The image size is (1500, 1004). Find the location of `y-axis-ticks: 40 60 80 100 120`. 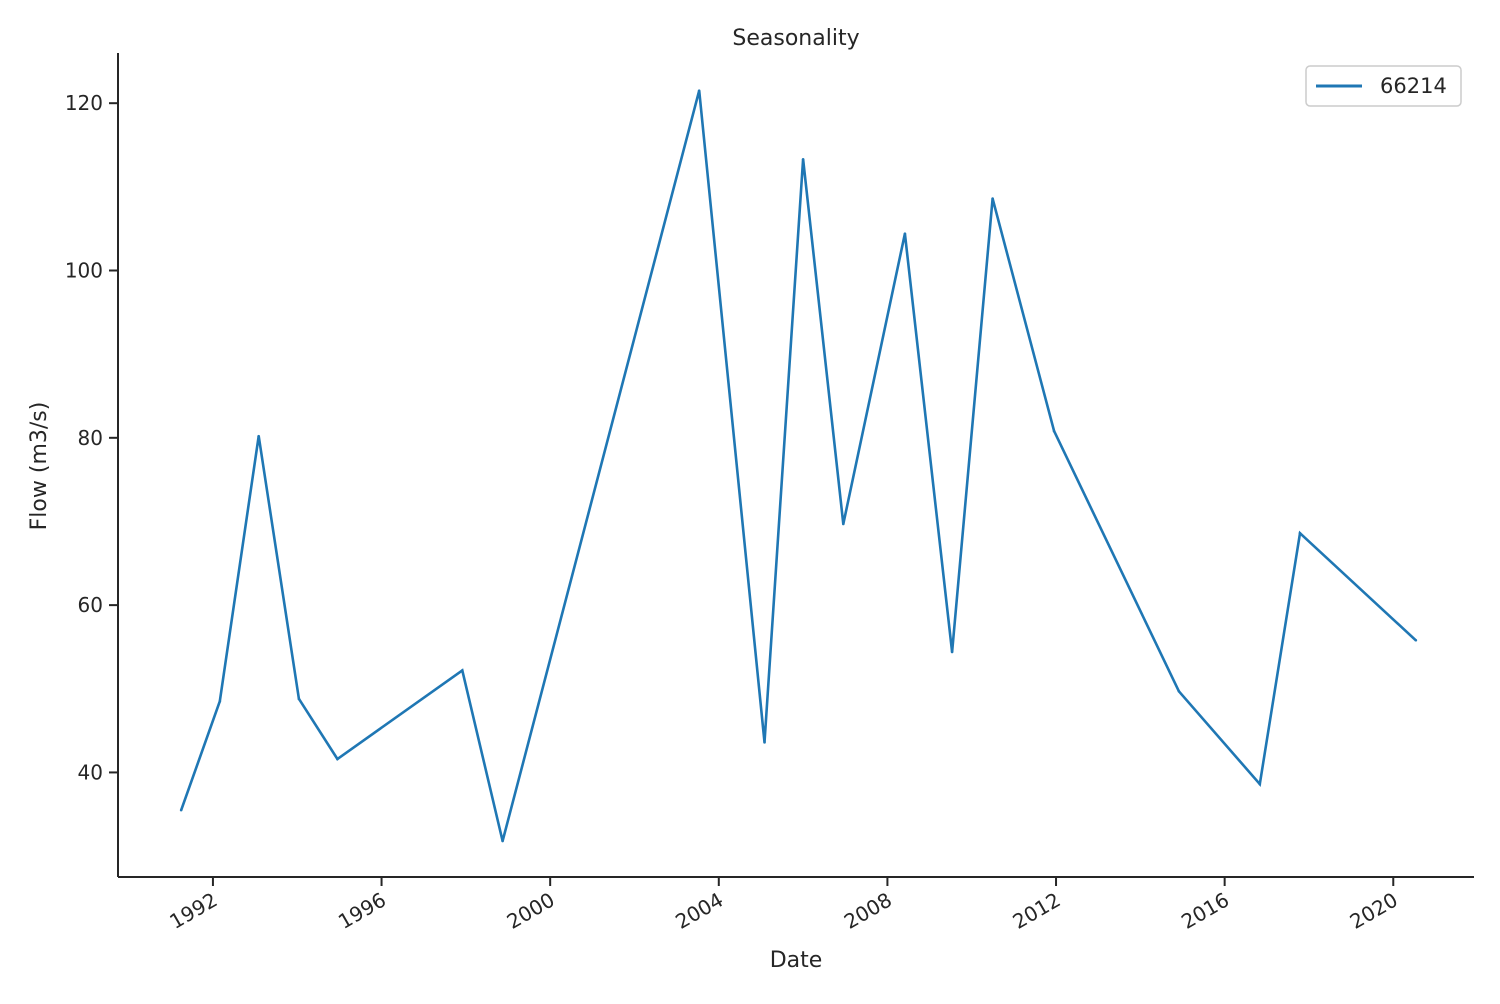

y-axis-ticks: 40 60 80 100 120 is located at coordinates (91, 437).